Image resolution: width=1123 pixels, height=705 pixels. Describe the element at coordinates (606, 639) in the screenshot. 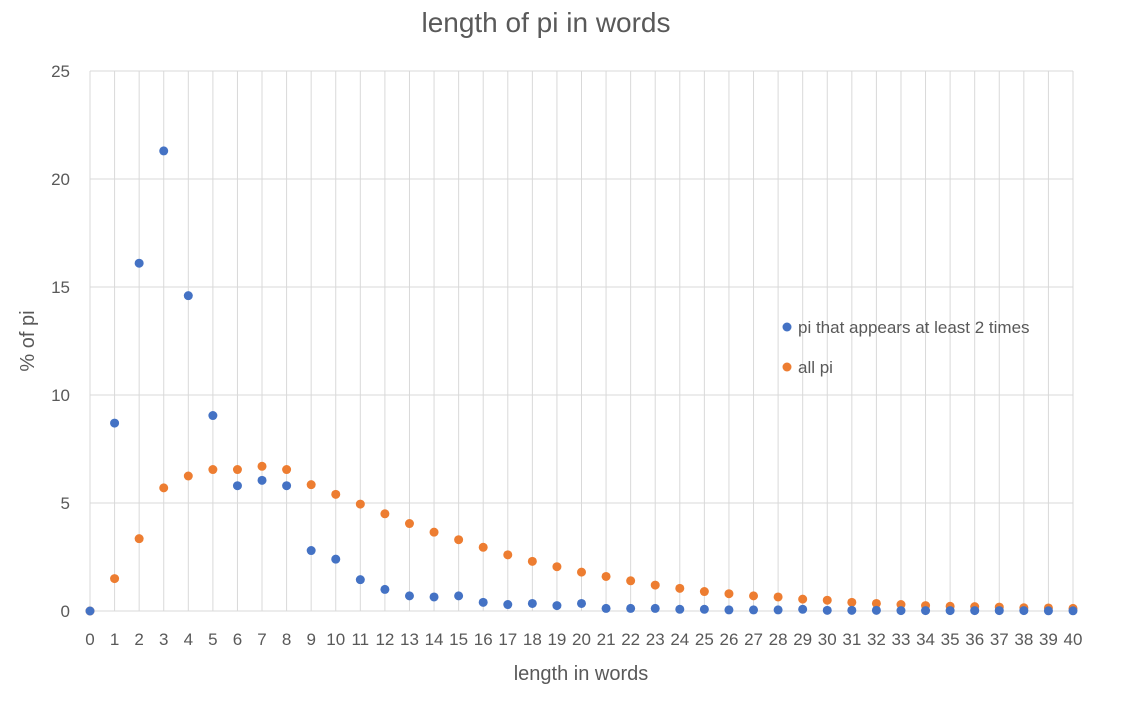

I see `x-tick-label: 21` at that location.